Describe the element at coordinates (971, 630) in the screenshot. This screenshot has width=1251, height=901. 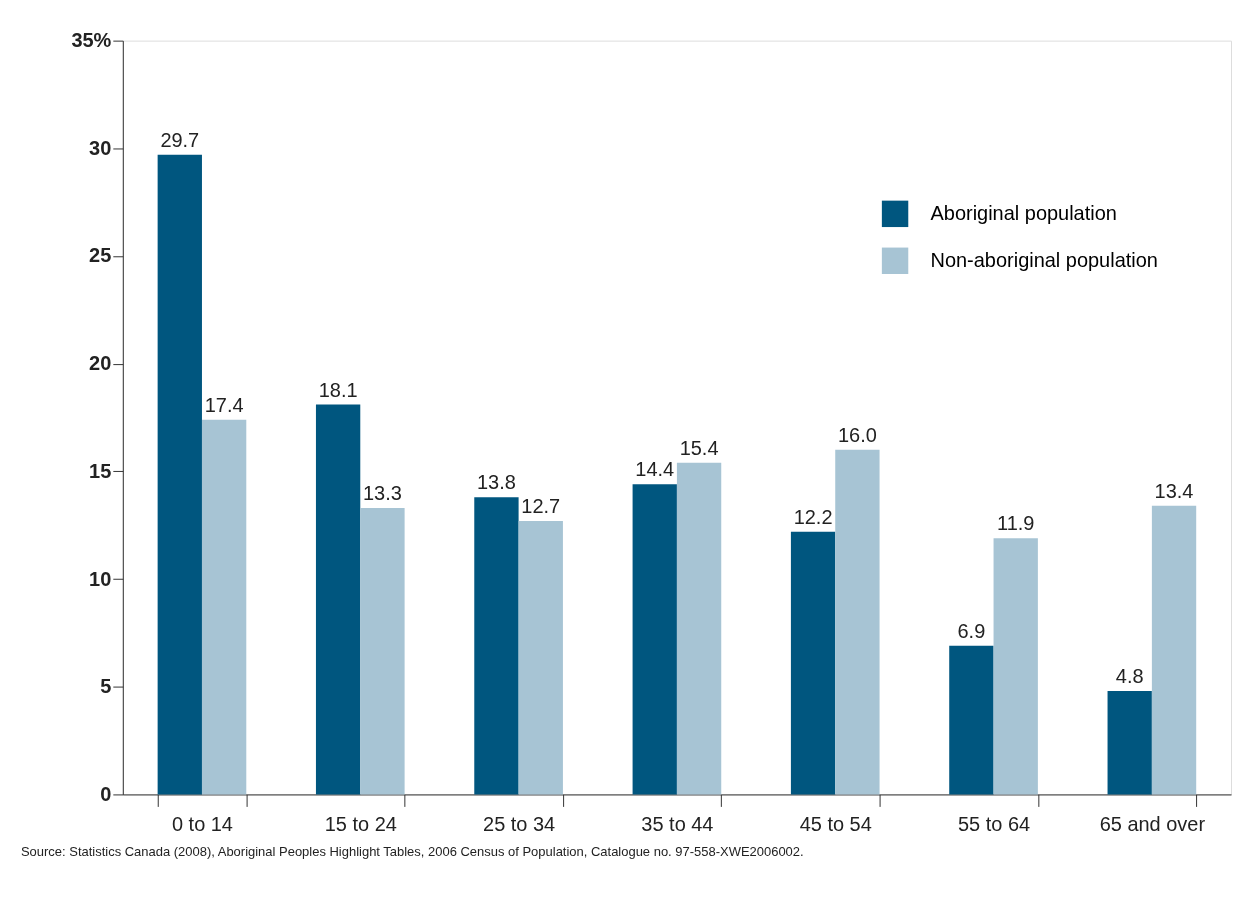
I see `data-label: 6.9` at that location.